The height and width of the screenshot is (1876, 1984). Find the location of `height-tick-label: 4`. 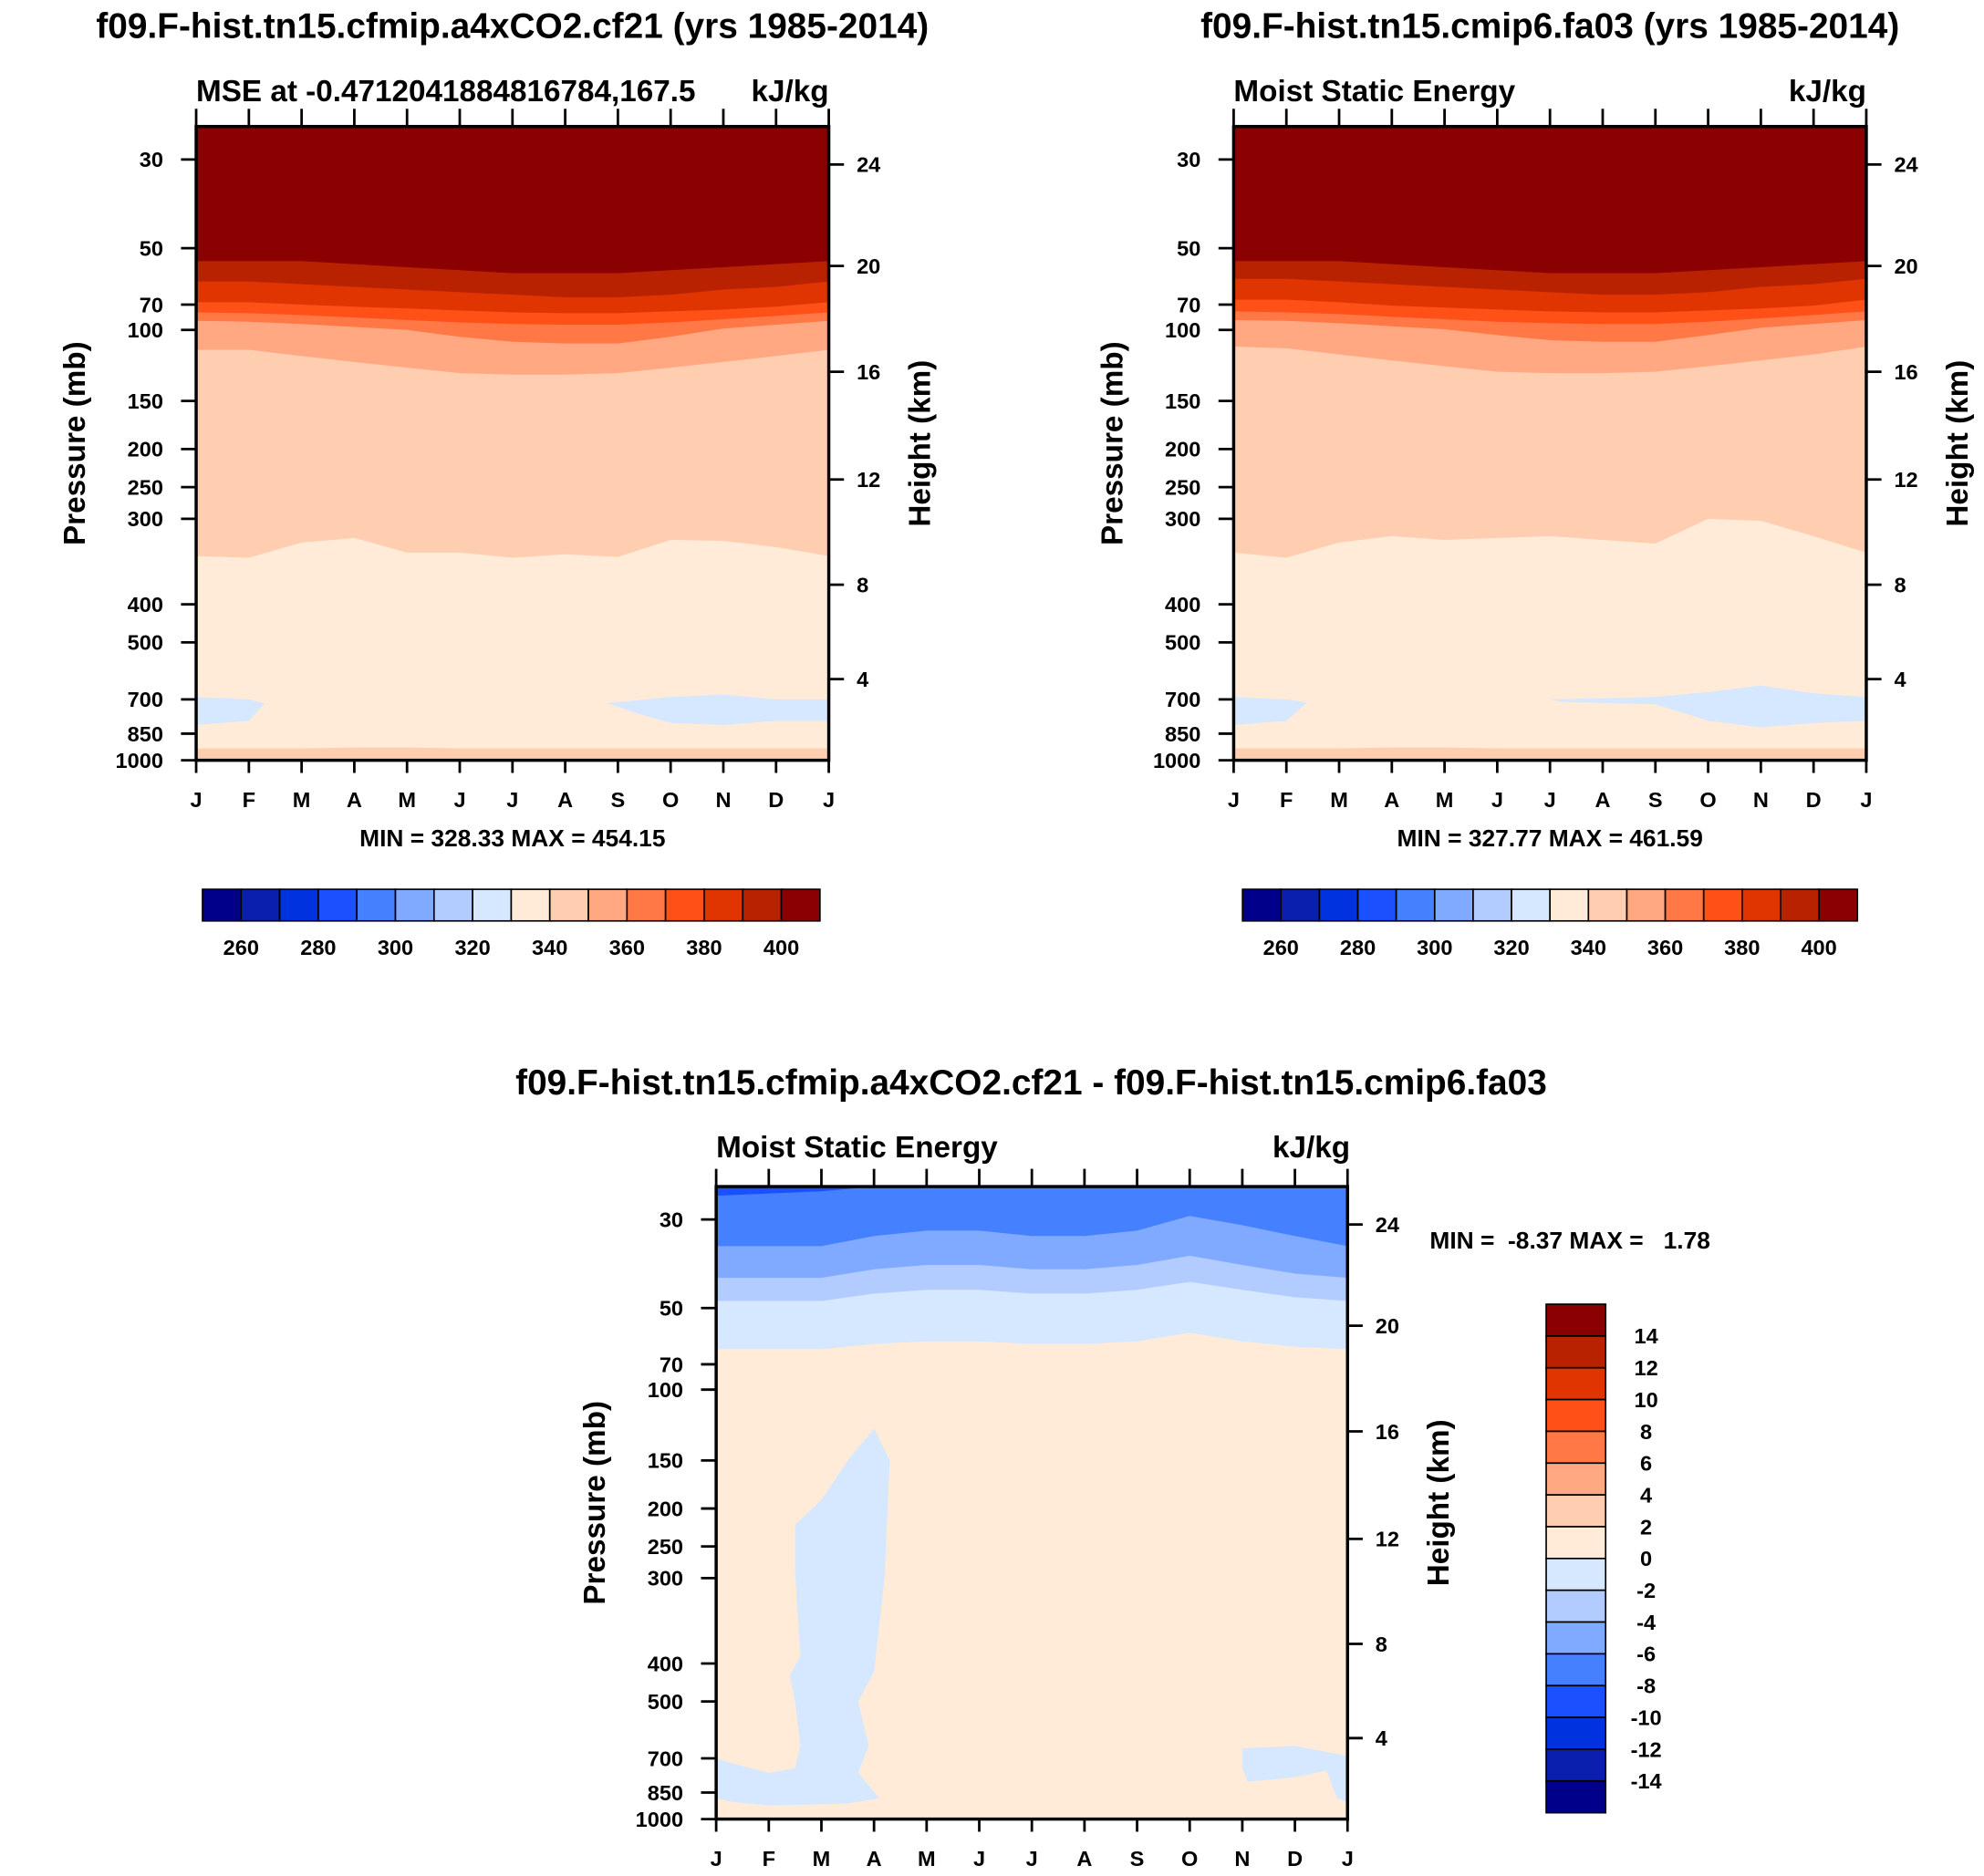

height-tick-label: 4 is located at coordinates (1381, 1738).